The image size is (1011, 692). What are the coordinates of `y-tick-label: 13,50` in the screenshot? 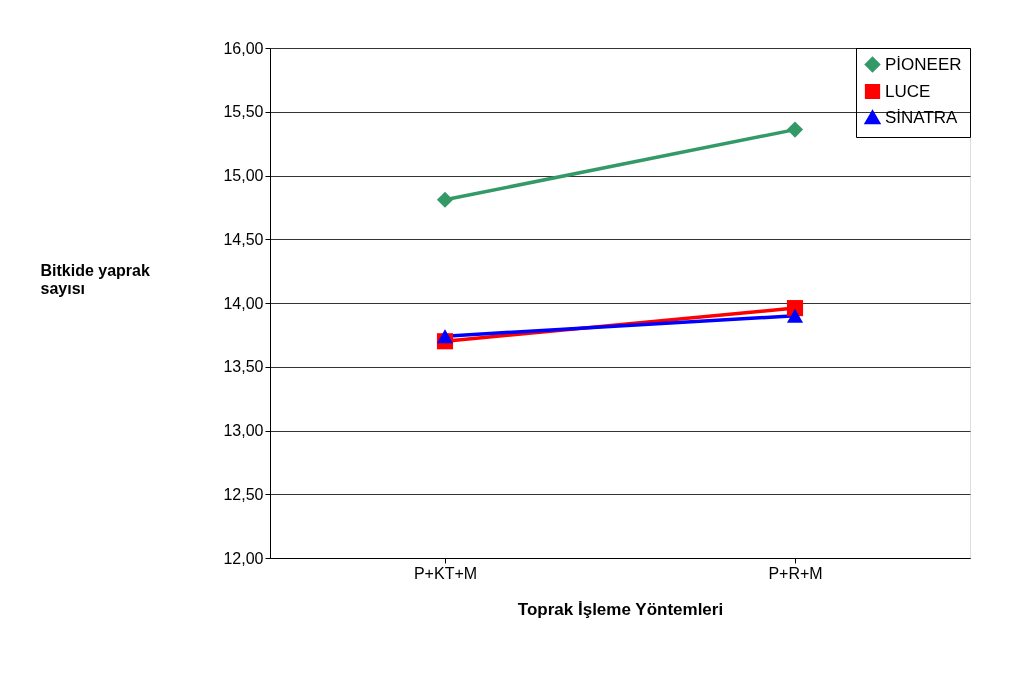 It's located at (243, 367).